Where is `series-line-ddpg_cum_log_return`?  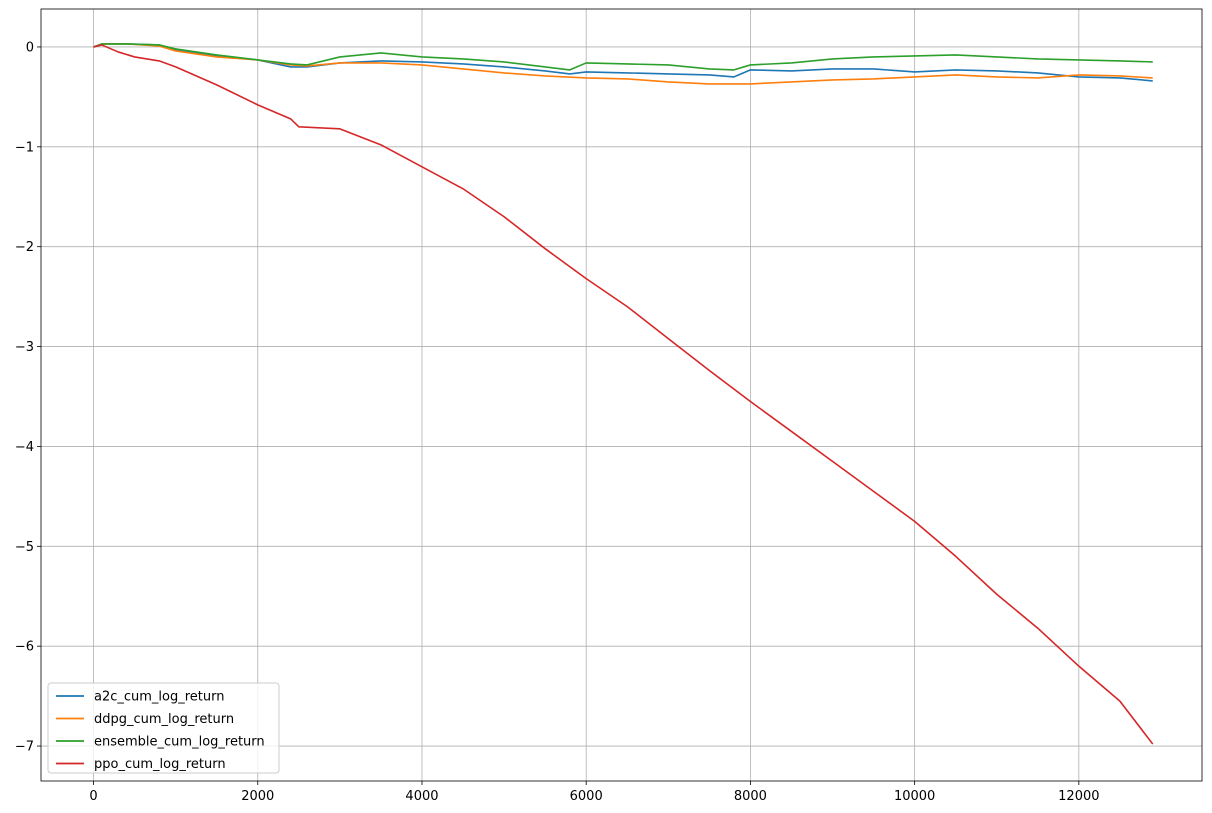 series-line-ddpg_cum_log_return is located at coordinates (623, 64).